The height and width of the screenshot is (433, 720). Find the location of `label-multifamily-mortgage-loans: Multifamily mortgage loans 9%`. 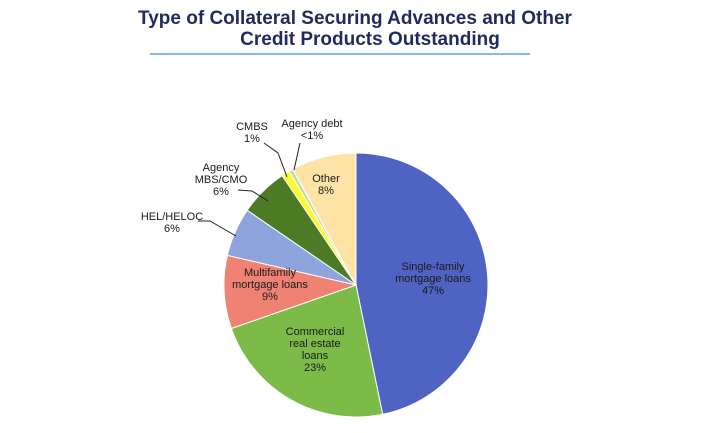

label-multifamily-mortgage-loans: Multifamily mortgage loans 9% is located at coordinates (270, 285).